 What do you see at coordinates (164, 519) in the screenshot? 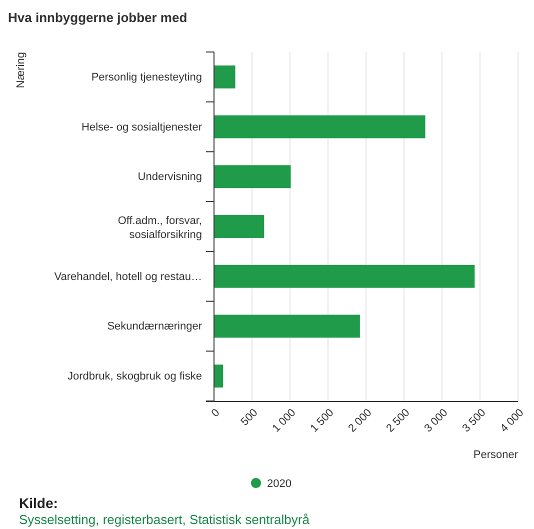
I see `text: Sysselsetting, registerbasert, Statistisk sentralbyrå` at bounding box center [164, 519].